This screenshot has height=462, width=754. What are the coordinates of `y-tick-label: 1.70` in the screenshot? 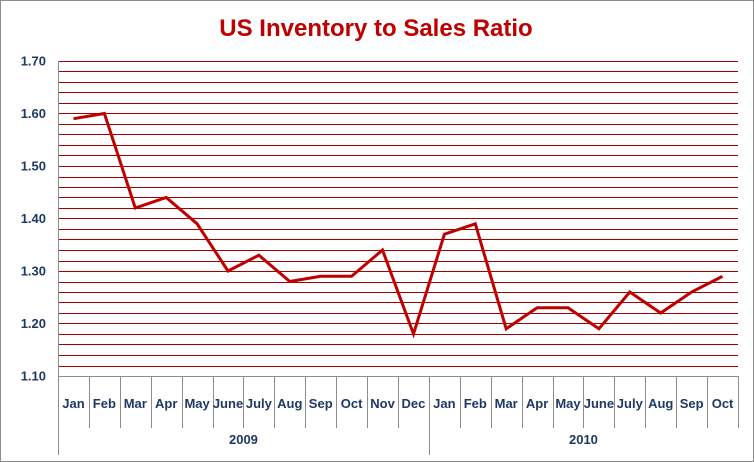 It's located at (33, 61).